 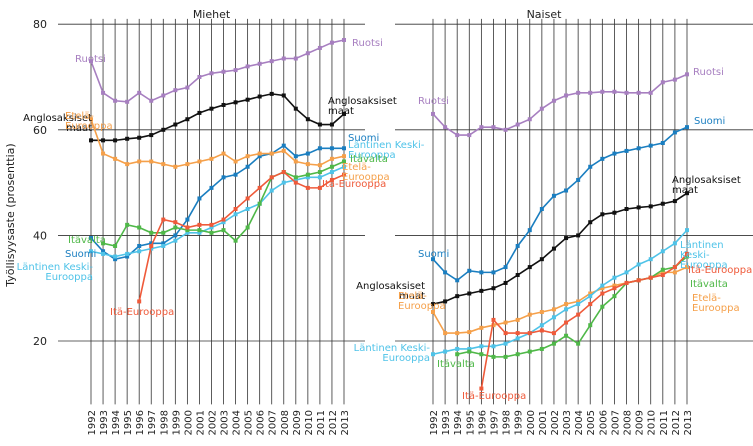 I want to click on x-tick-label: 2003, so click(x=567, y=422).